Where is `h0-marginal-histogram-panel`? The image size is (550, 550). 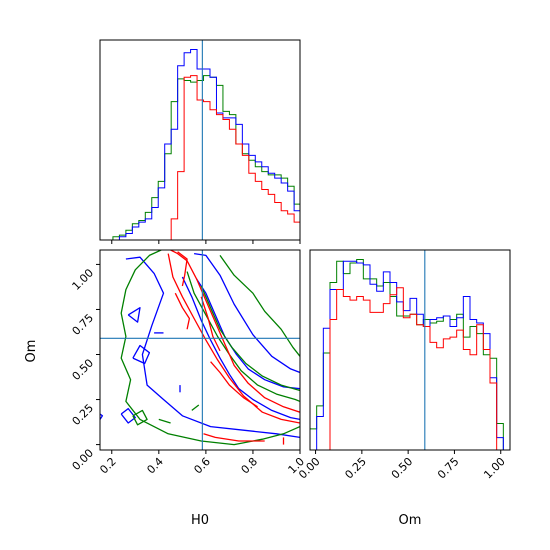
h0-marginal-histogram-panel is located at coordinates (200, 141).